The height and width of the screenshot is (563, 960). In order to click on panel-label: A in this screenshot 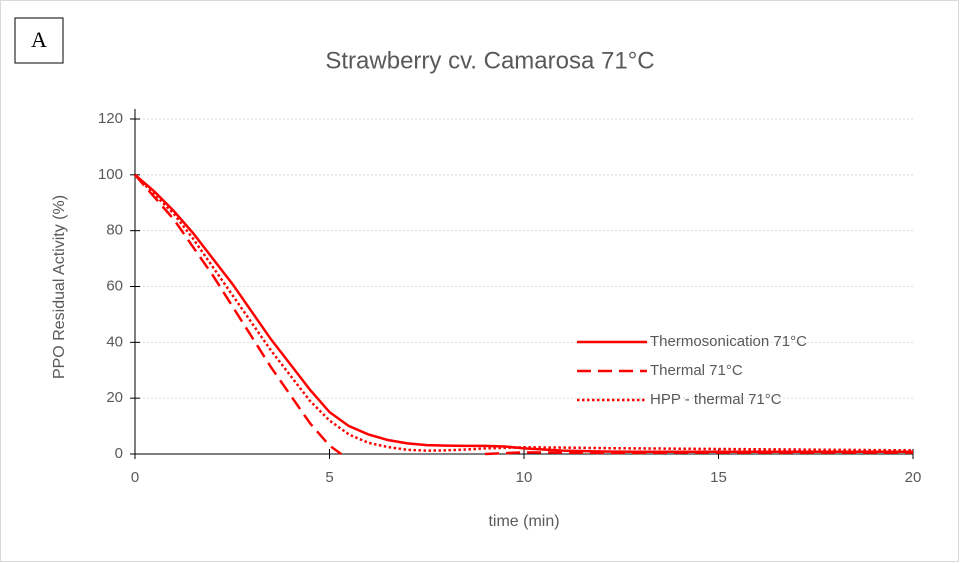, I will do `click(39, 39)`.